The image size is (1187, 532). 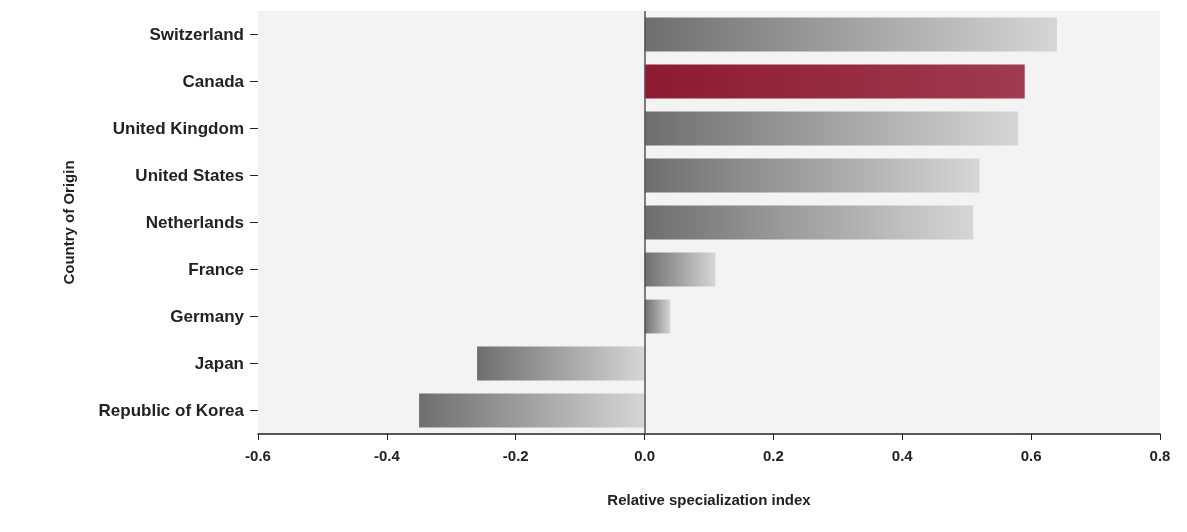 I want to click on x-tick-label: 0.6, so click(x=1031, y=455).